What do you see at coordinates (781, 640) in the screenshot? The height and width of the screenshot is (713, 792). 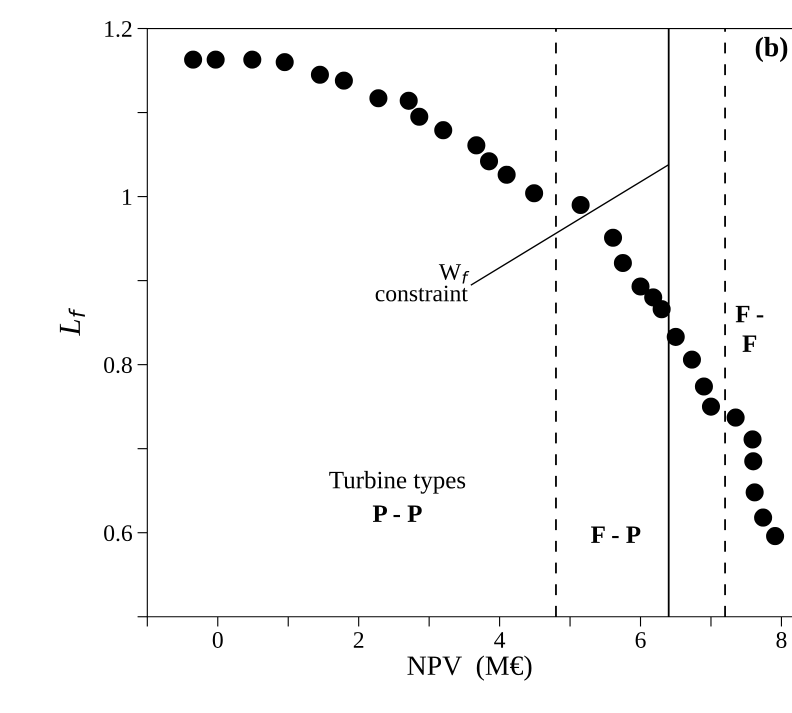 I see `x-tick-label: 8` at bounding box center [781, 640].